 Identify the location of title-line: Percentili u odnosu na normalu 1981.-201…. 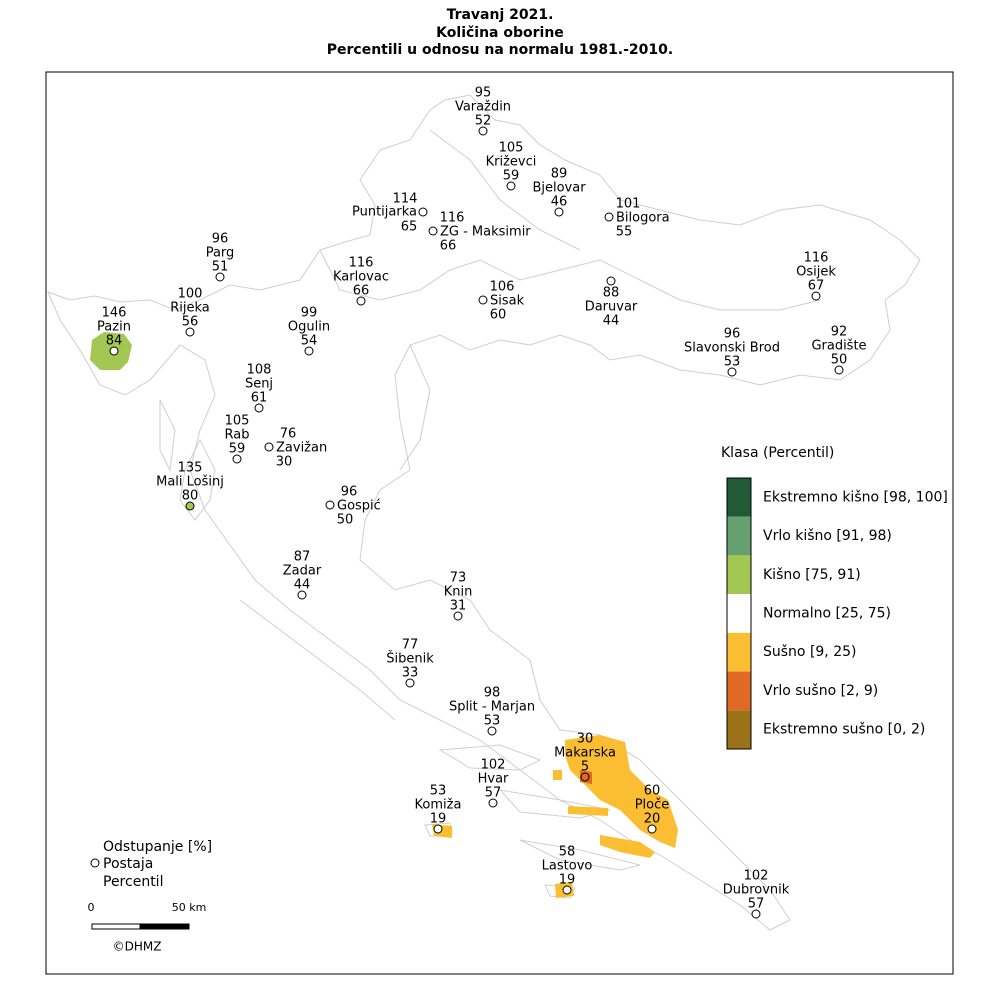
(500, 50).